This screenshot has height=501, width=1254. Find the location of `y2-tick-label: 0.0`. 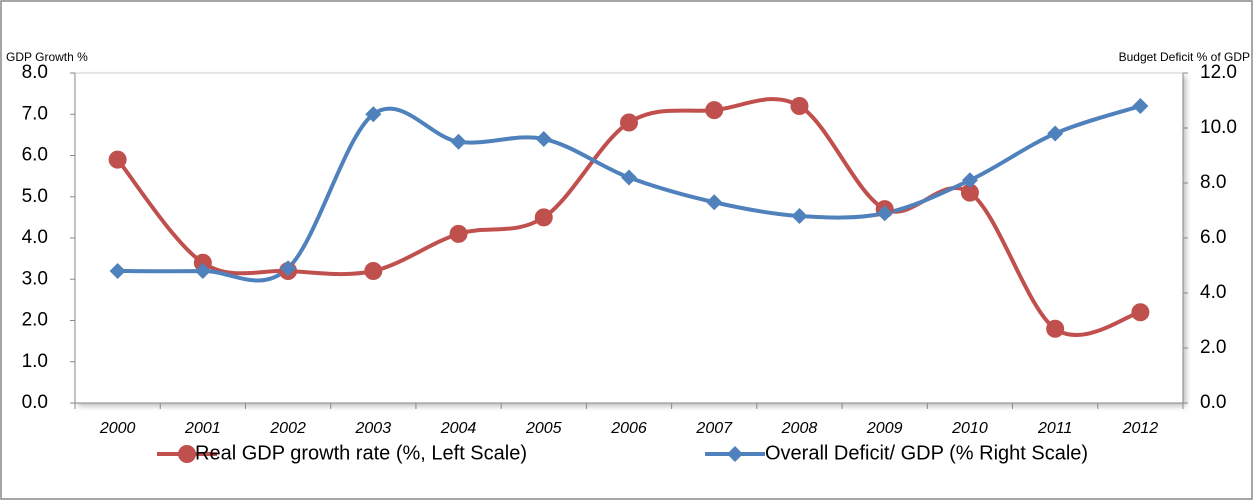

y2-tick-label: 0.0 is located at coordinates (1213, 402).